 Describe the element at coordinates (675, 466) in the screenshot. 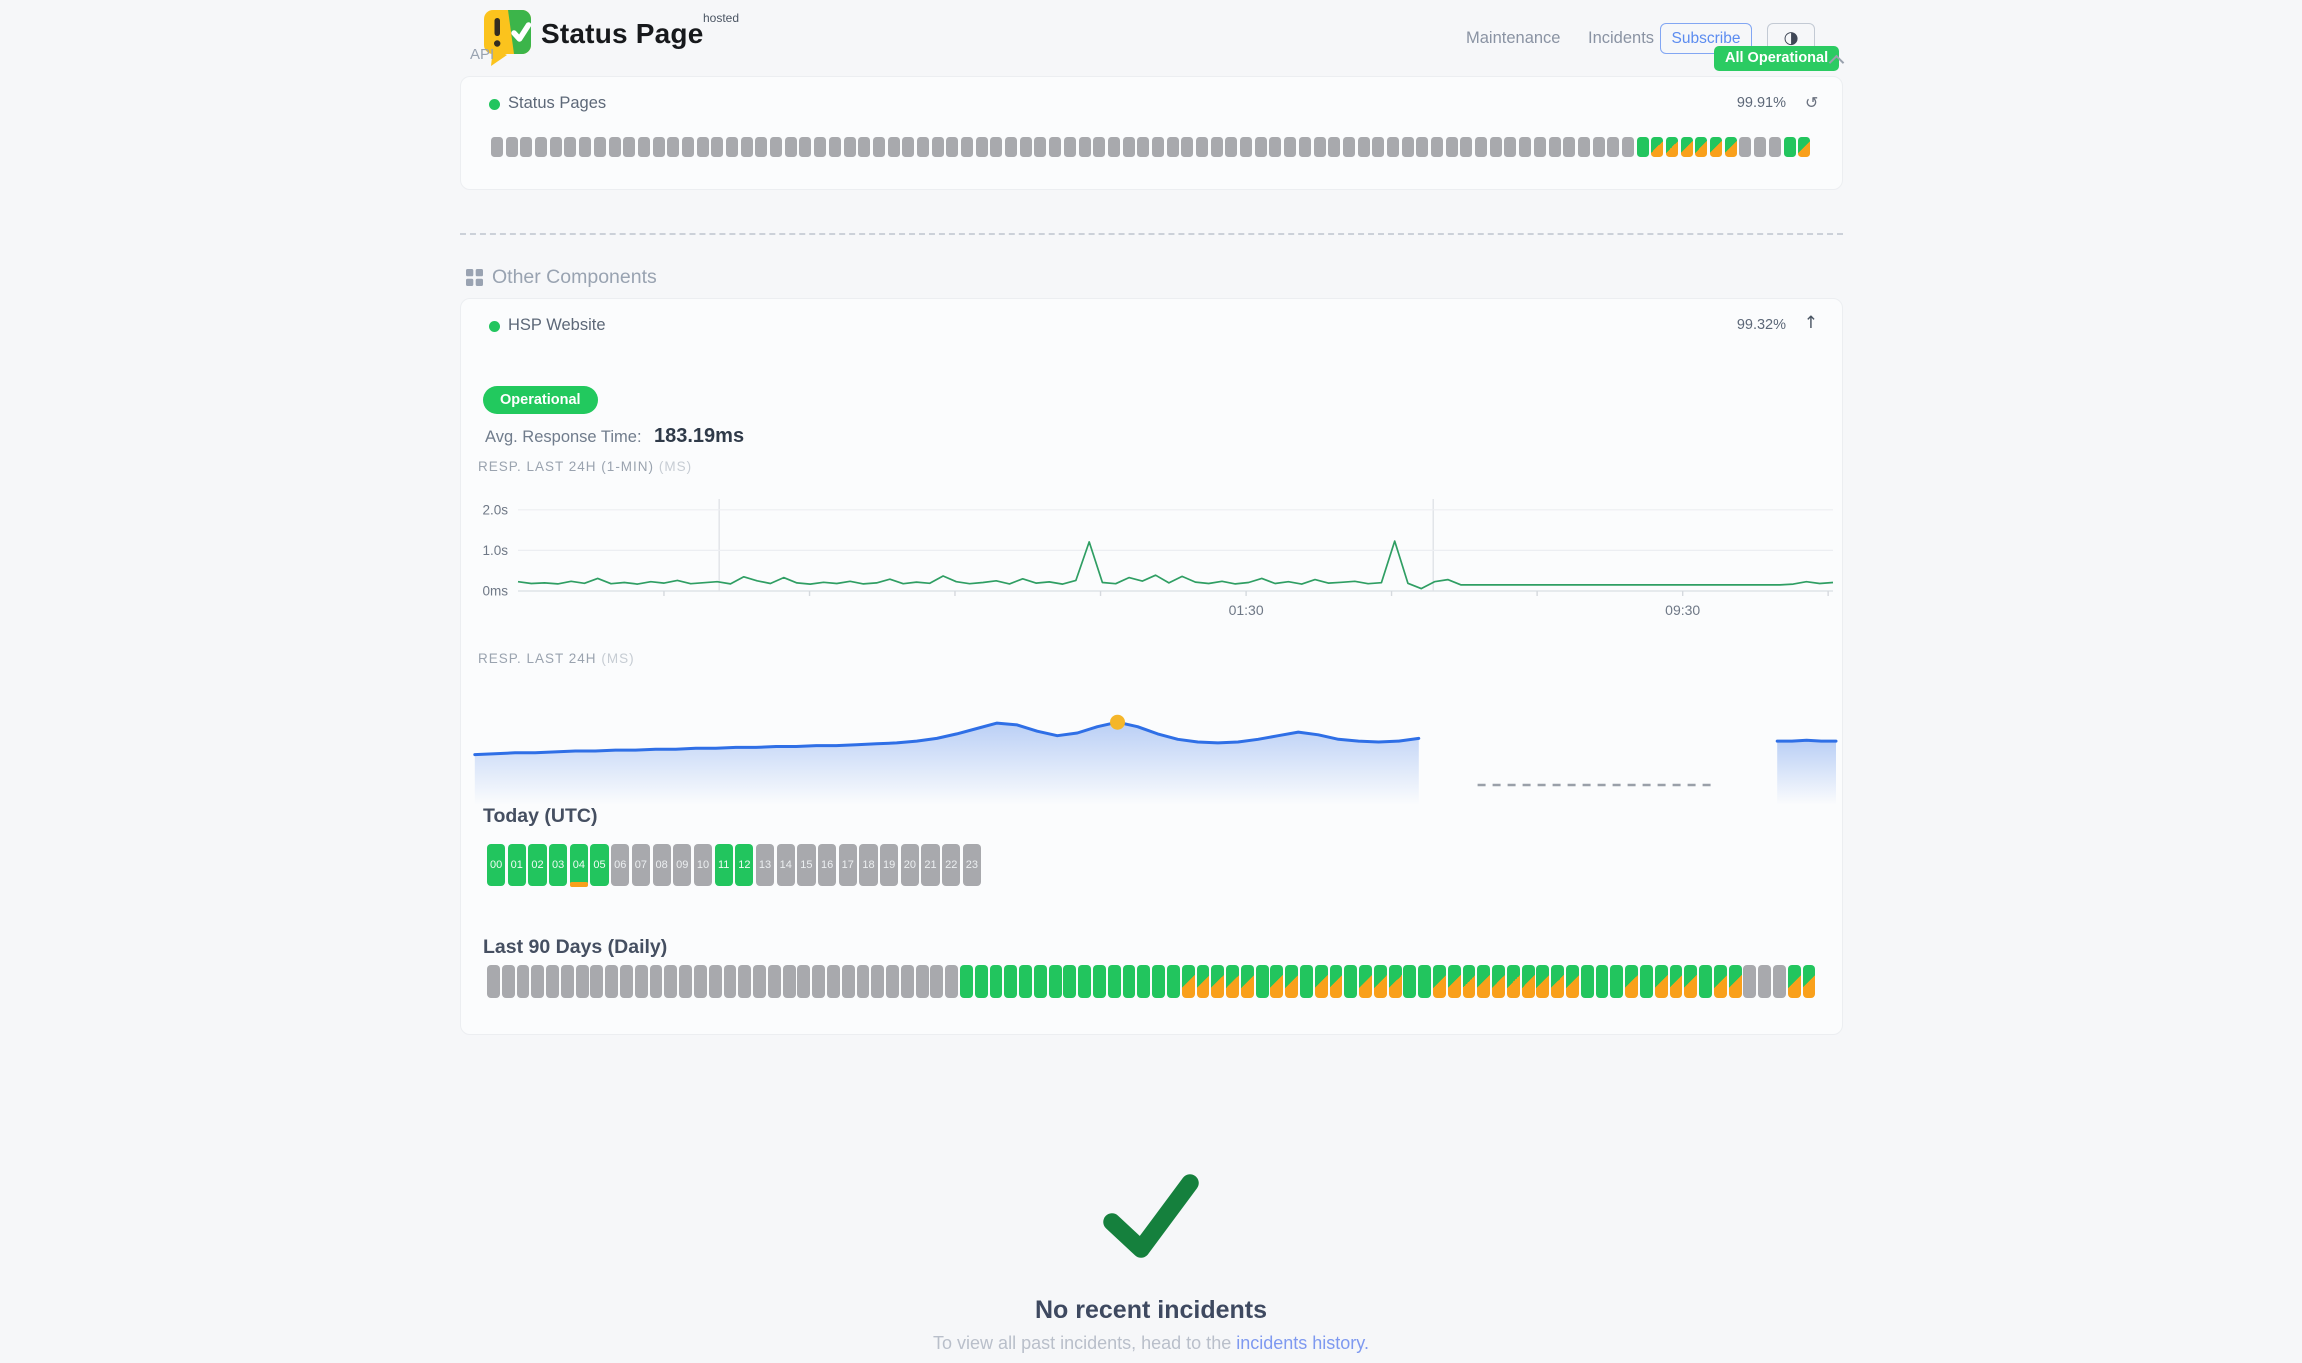

I see `chart1-unit: (MS)` at that location.